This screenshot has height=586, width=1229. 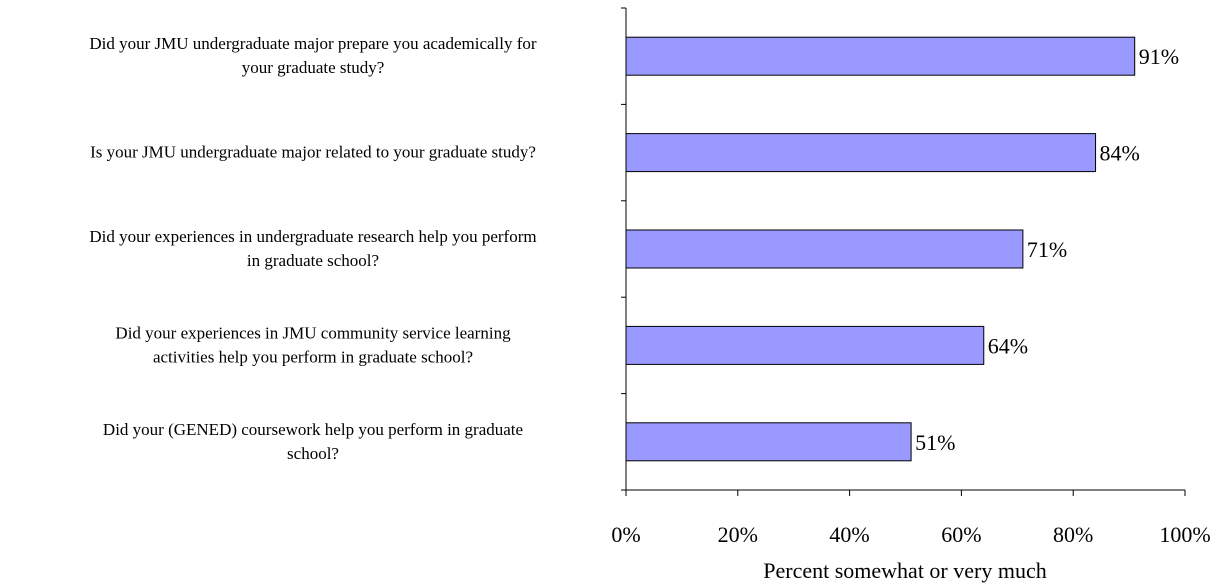 What do you see at coordinates (313, 67) in the screenshot?
I see `category-label-line: your graduate study?` at bounding box center [313, 67].